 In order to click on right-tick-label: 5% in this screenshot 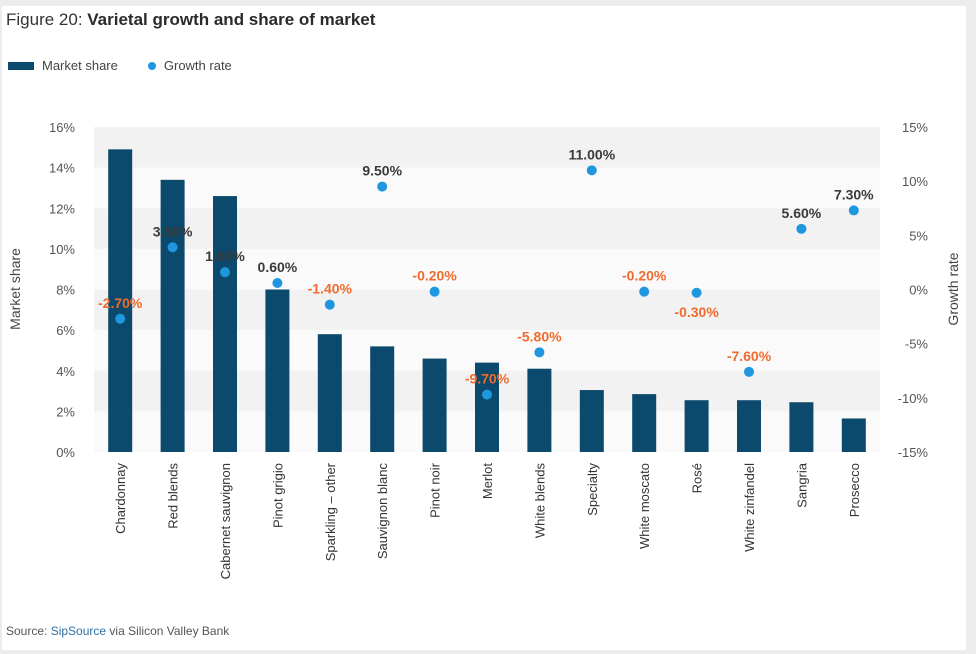, I will do `click(918, 235)`.